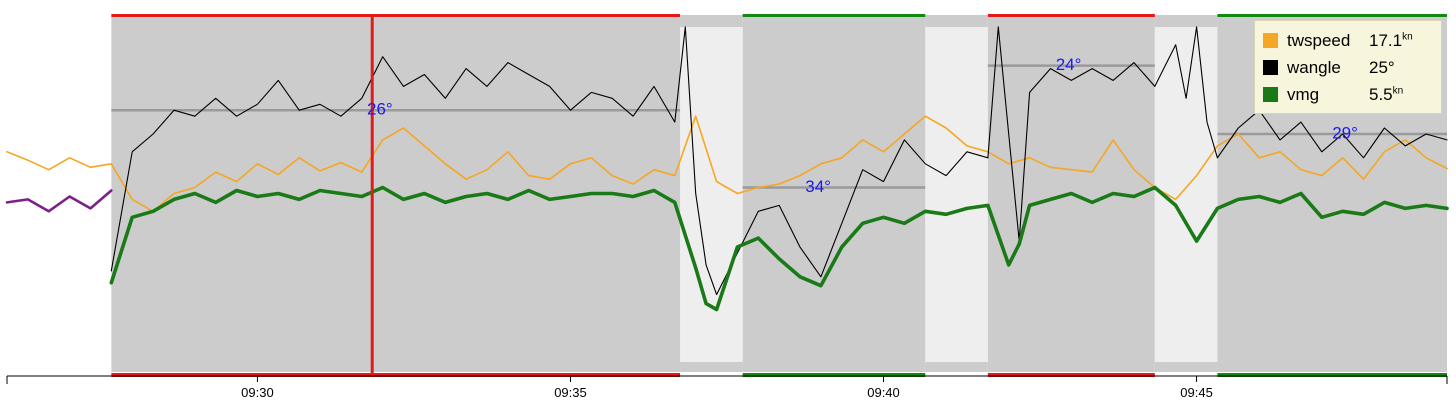 The image size is (1456, 404). I want to click on x-tick-label-2: 09:35, so click(570, 392).